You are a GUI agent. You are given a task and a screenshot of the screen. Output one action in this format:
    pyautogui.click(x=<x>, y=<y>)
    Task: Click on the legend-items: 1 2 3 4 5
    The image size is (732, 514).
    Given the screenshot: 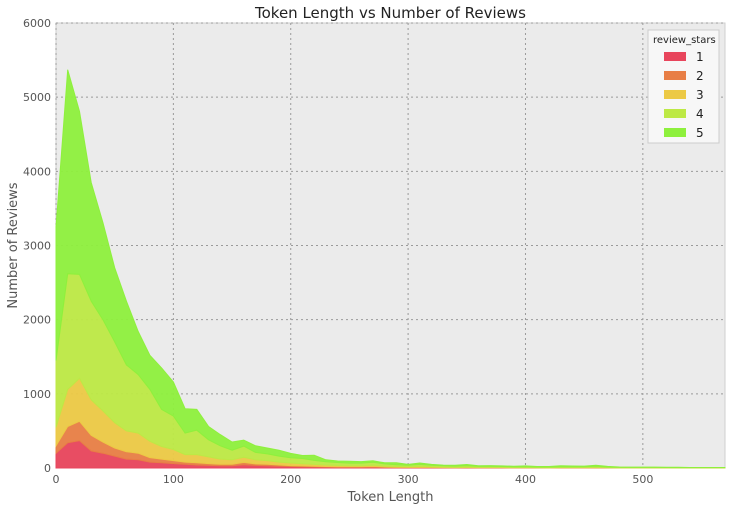 What is the action you would take?
    pyautogui.click(x=684, y=95)
    